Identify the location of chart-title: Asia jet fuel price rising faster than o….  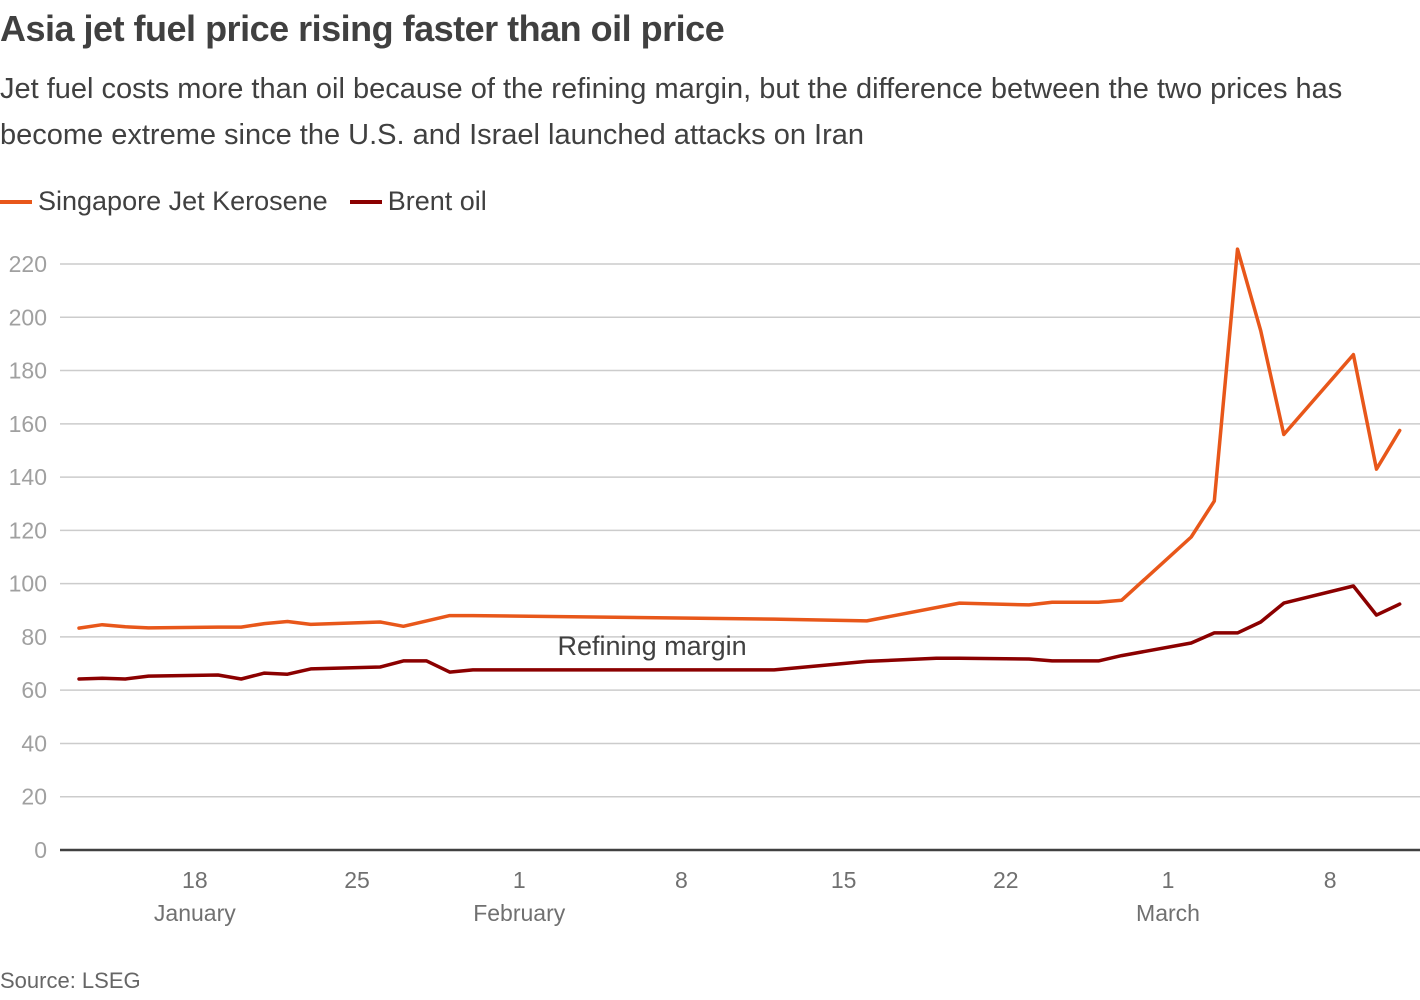
(362, 28).